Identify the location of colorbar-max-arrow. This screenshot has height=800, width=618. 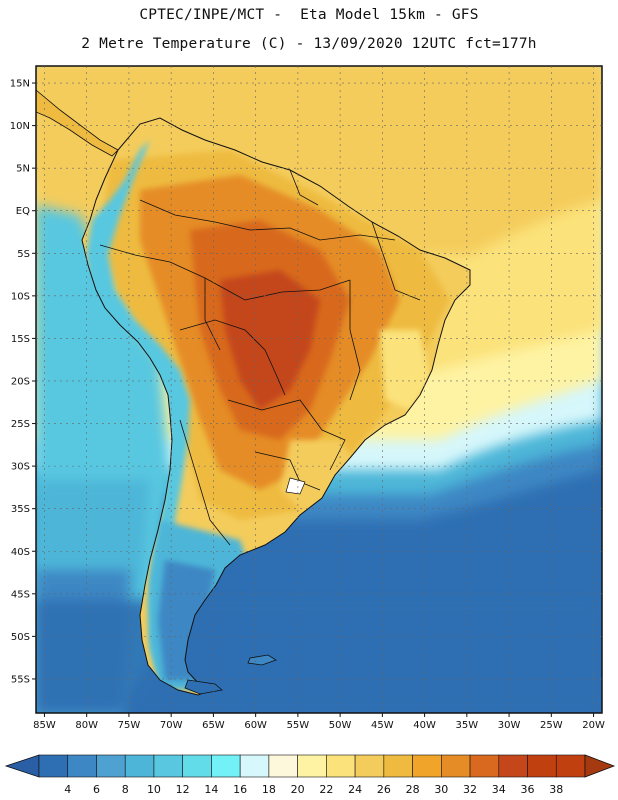
(600, 766).